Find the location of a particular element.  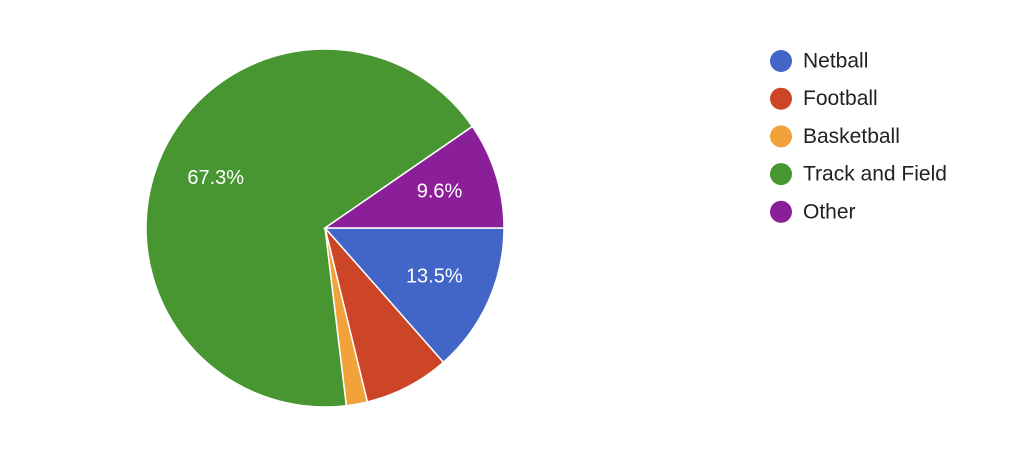

legend-label: Basketball is located at coordinates (851, 136).